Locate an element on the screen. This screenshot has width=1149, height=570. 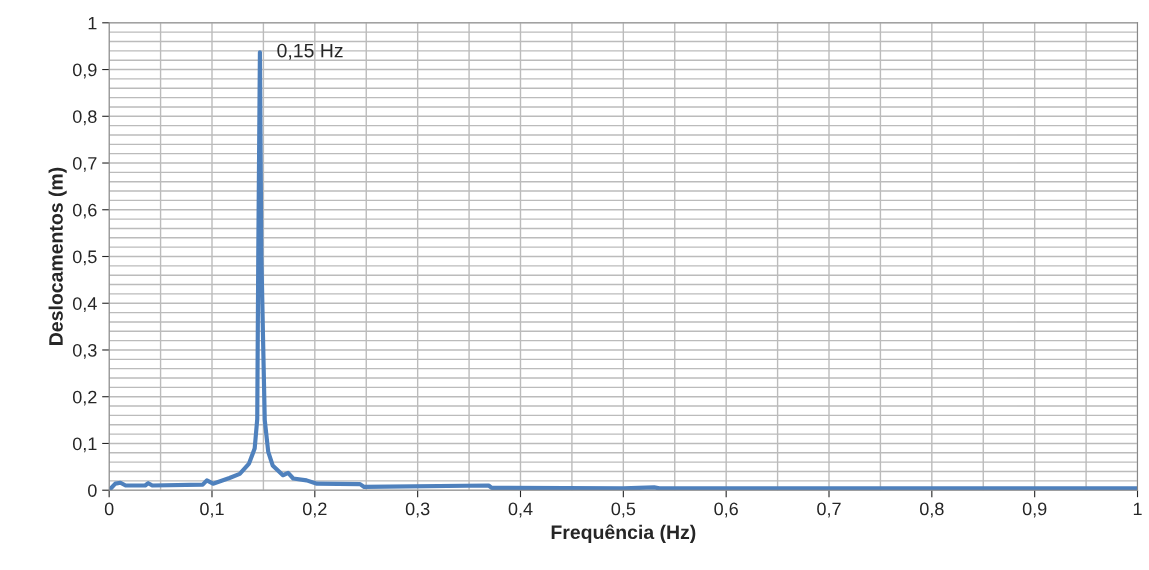
y-tick-label: 0,6 is located at coordinates (84, 211).